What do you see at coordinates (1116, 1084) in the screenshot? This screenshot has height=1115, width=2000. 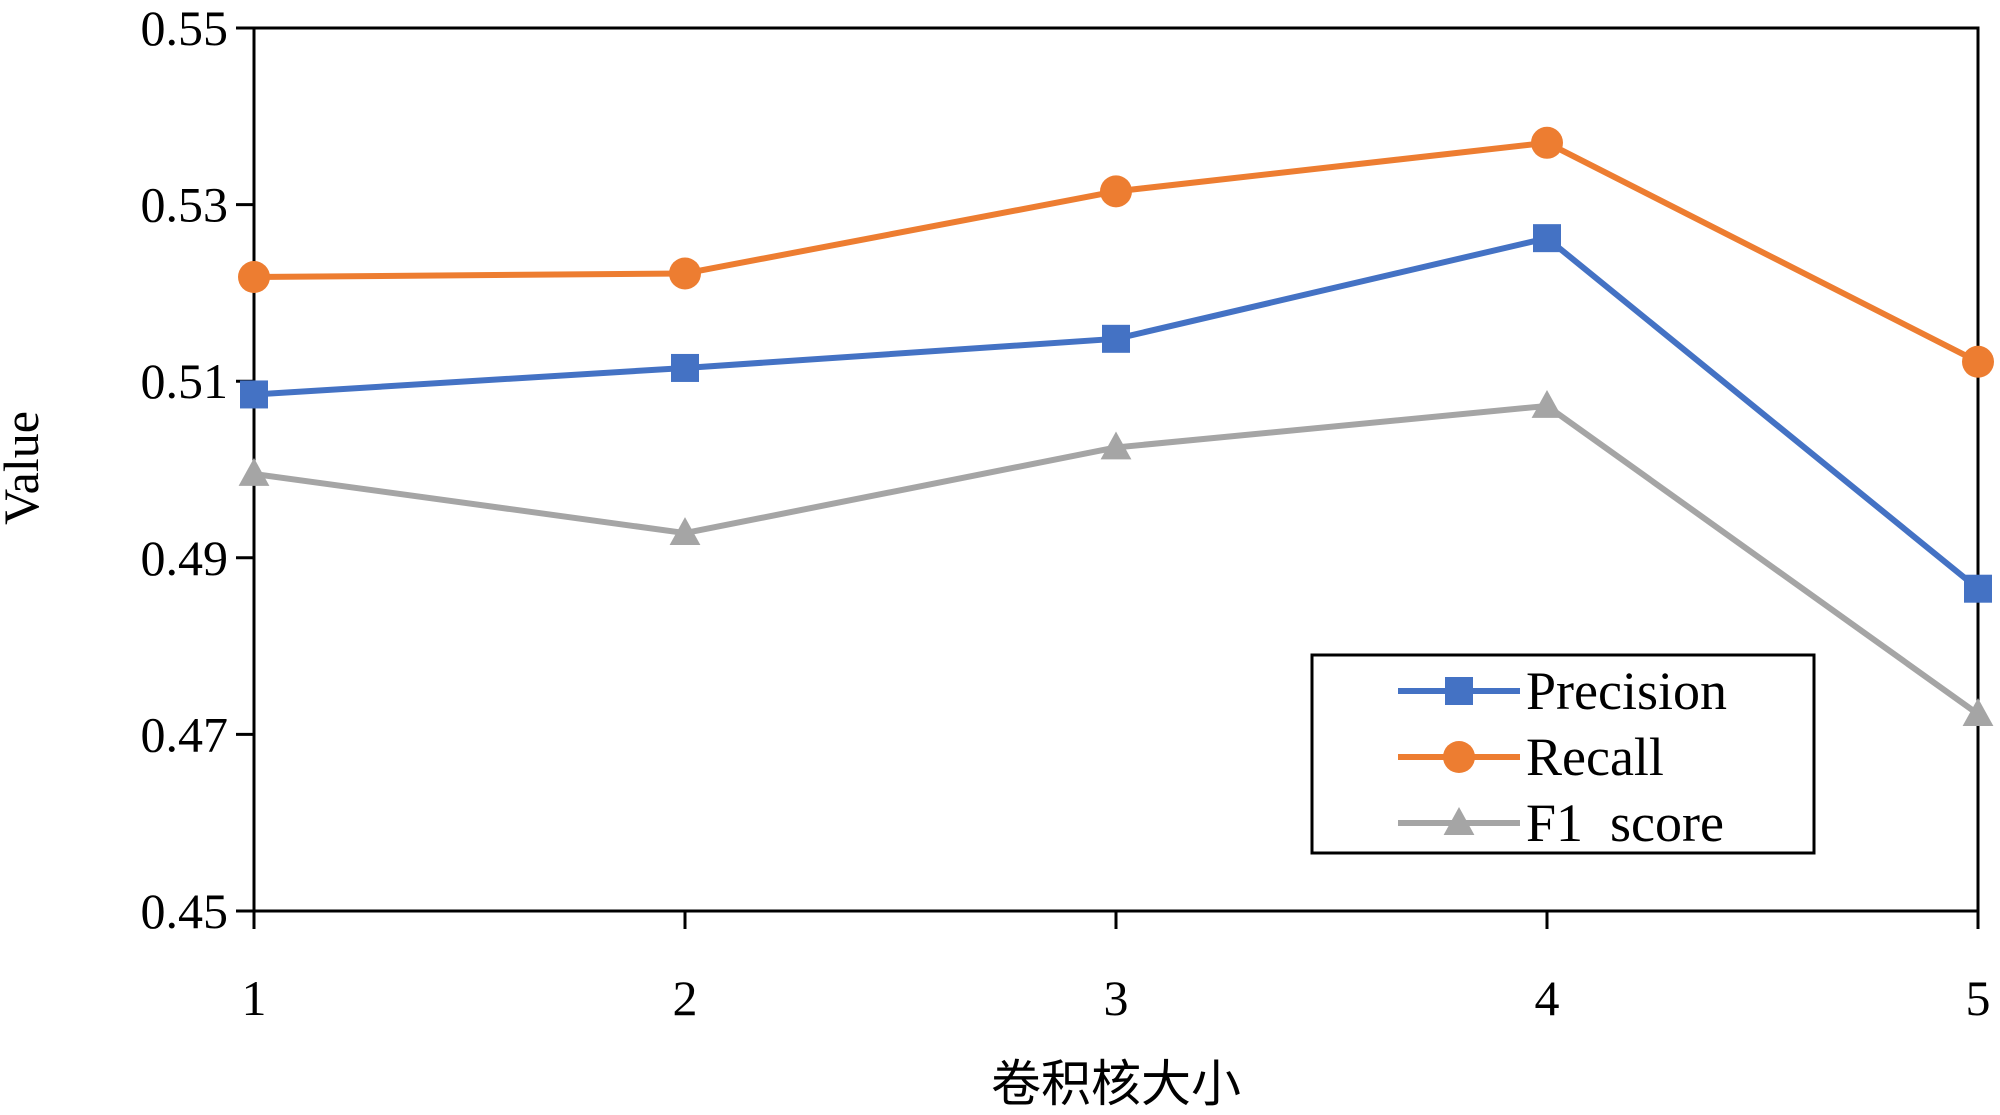 I see `x-axis-title: 卷积核大小` at bounding box center [1116, 1084].